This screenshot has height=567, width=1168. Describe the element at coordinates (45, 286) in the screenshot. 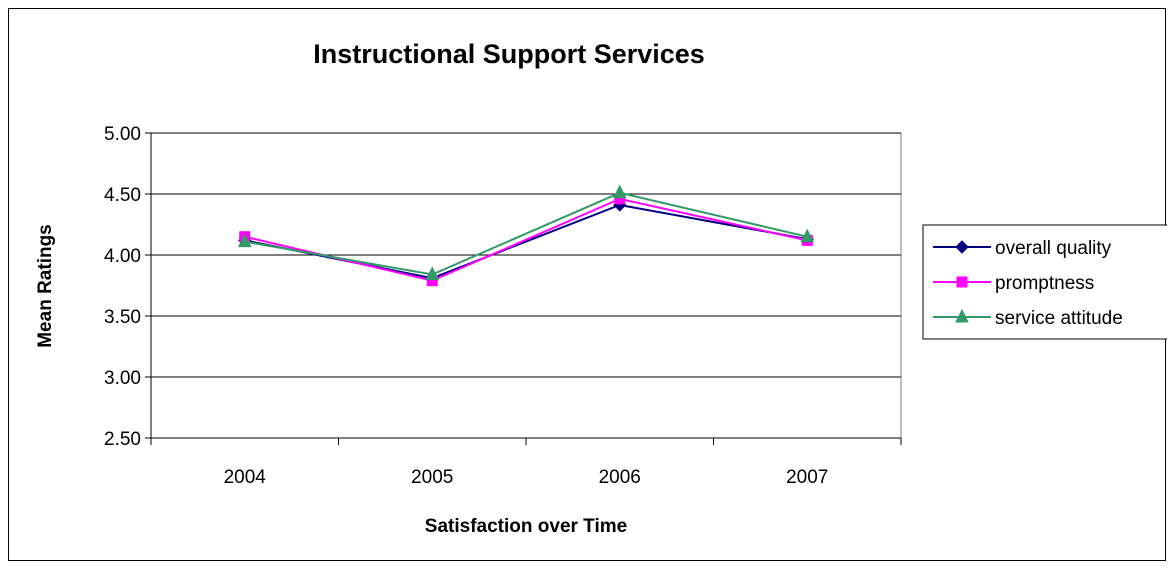

I see `y-axis-label: Mean Ratings` at that location.